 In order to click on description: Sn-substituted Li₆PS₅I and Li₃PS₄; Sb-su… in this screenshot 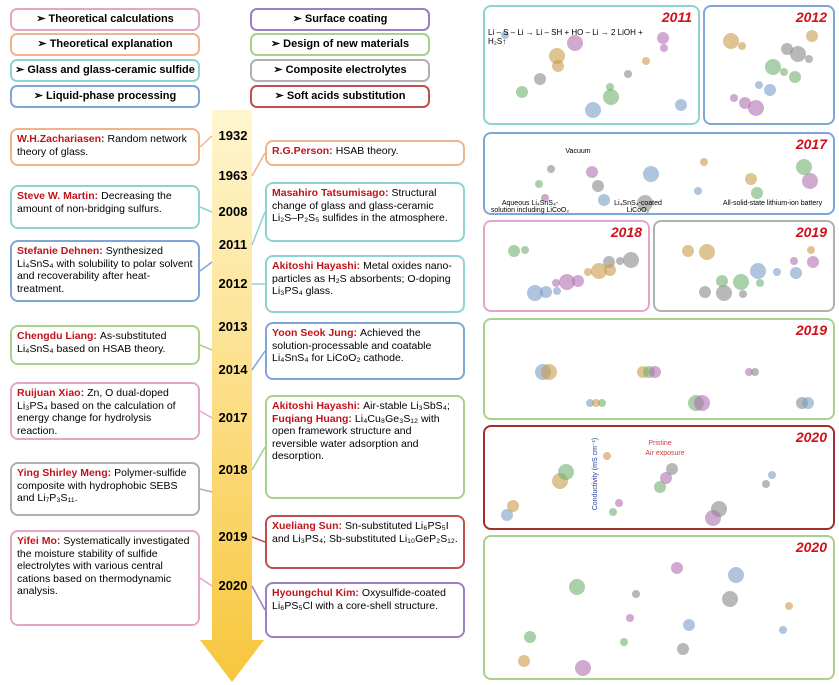, I will do `click(365, 532)`.